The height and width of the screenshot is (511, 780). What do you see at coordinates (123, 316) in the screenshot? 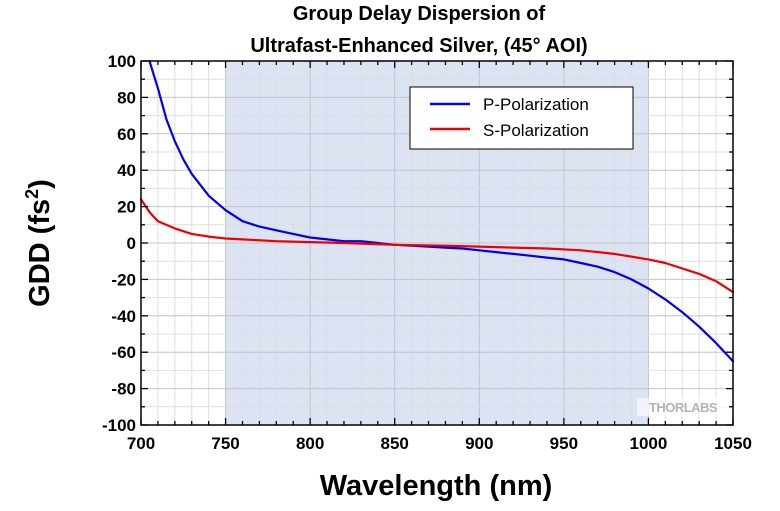
I see `y-tick-label: -40` at bounding box center [123, 316].